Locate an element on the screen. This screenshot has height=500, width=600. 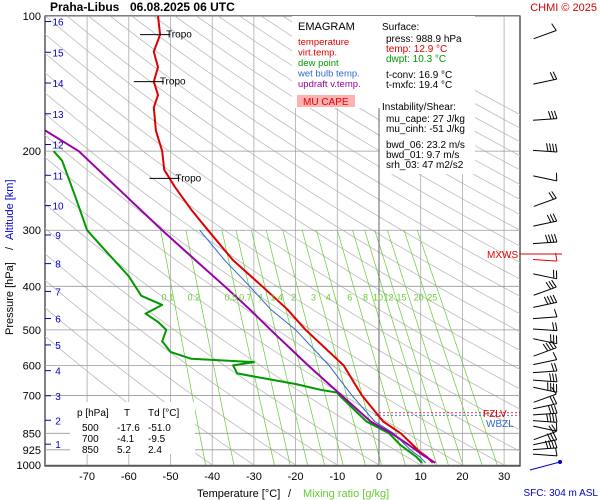
y-tick-label: 300 is located at coordinates (32, 231).